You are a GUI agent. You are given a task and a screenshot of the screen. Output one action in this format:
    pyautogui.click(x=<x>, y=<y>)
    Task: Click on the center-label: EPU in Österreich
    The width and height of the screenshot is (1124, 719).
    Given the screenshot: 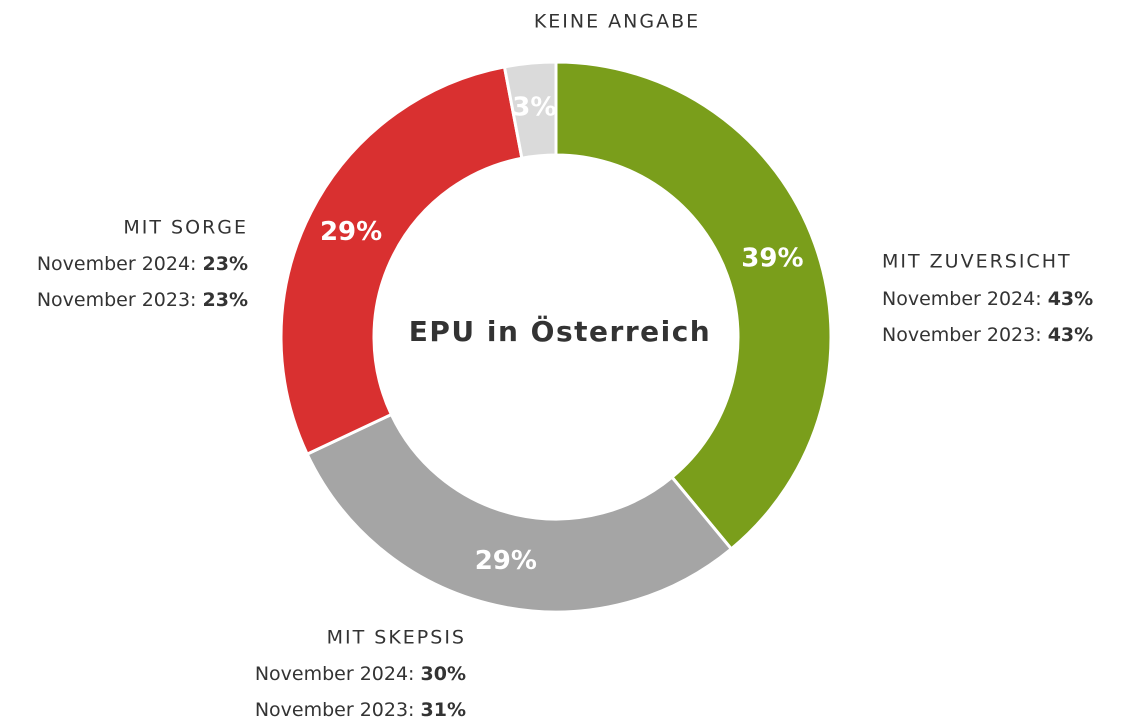 What is the action you would take?
    pyautogui.click(x=560, y=331)
    